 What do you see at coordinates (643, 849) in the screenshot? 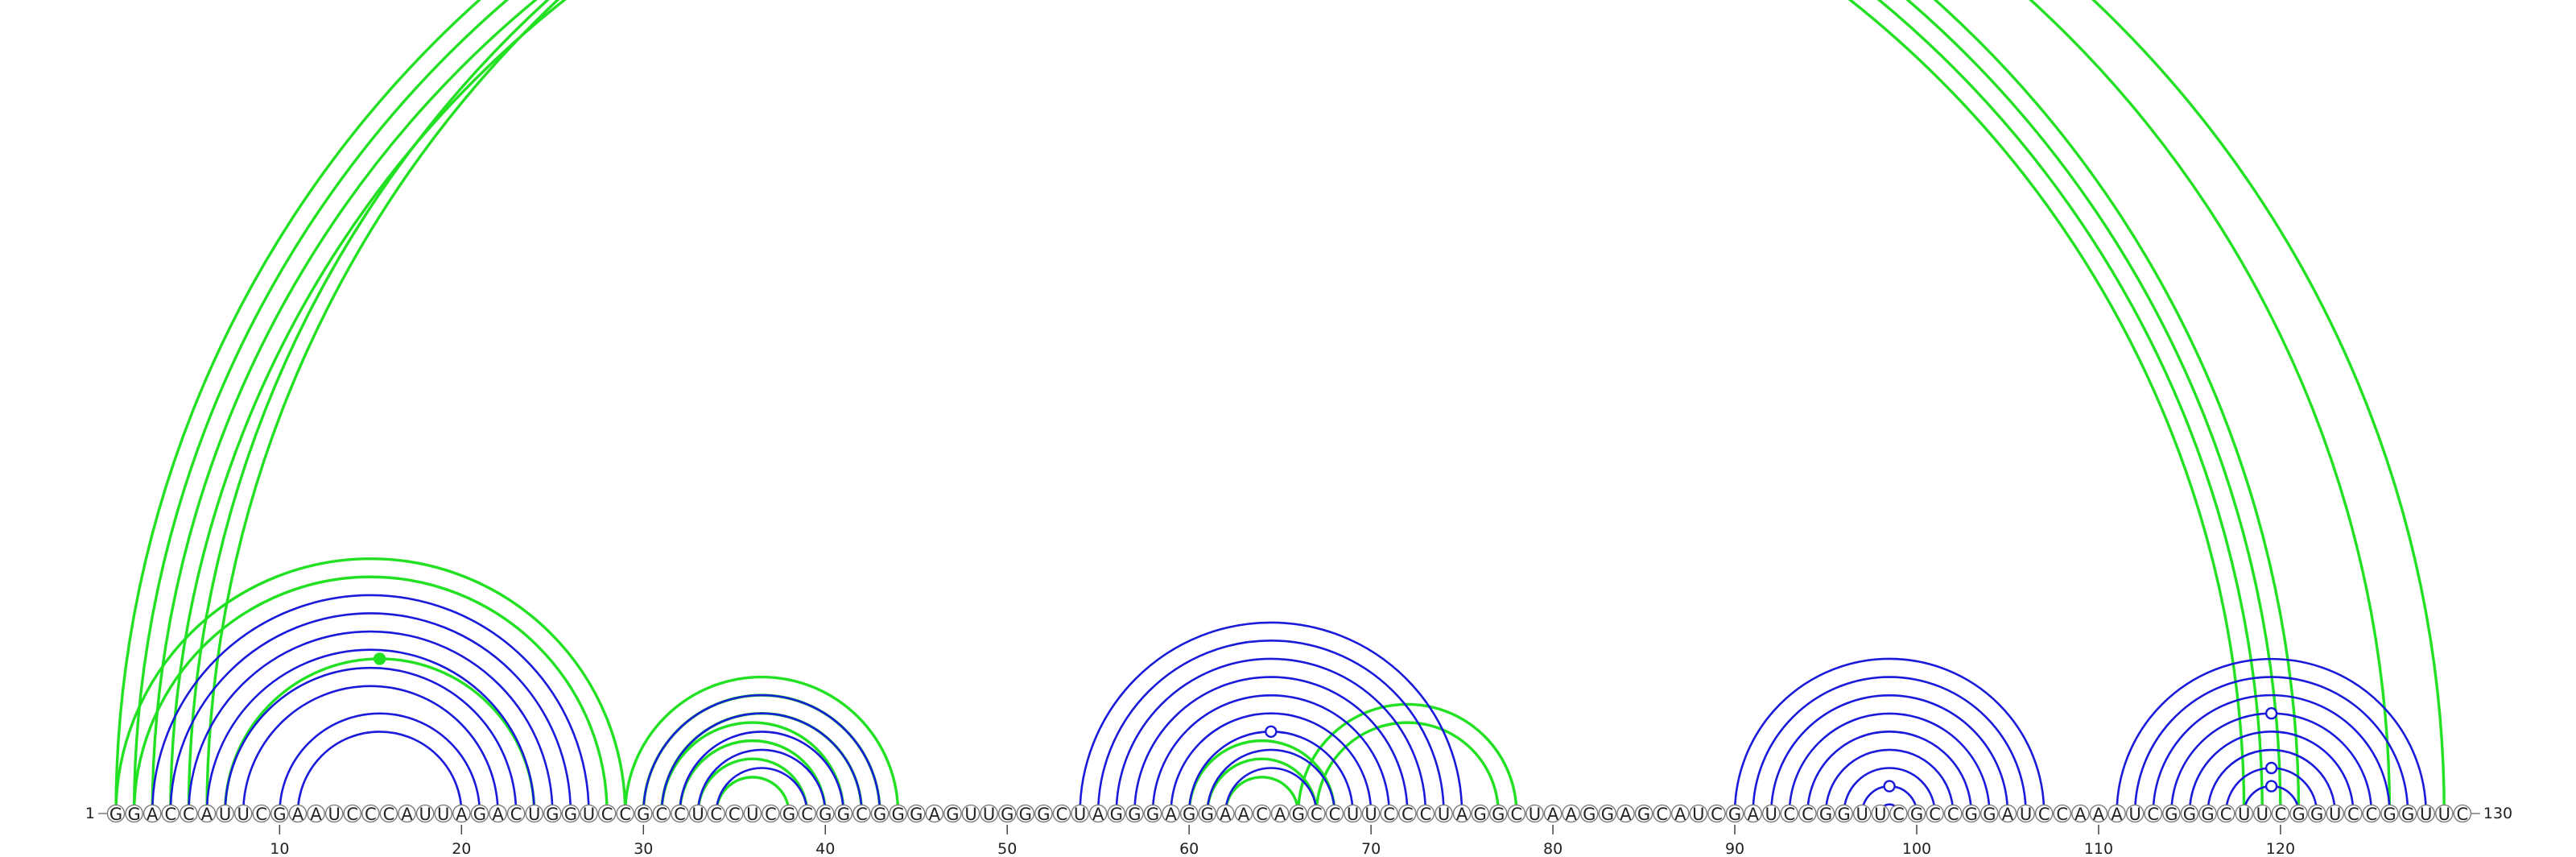
I see `tick-label: 30` at bounding box center [643, 849].